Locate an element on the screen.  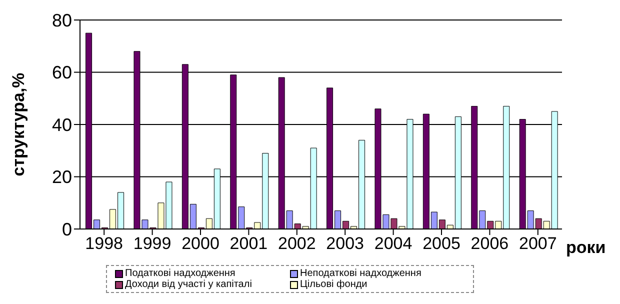
x-tick-label: 1998 is located at coordinates (104, 244).